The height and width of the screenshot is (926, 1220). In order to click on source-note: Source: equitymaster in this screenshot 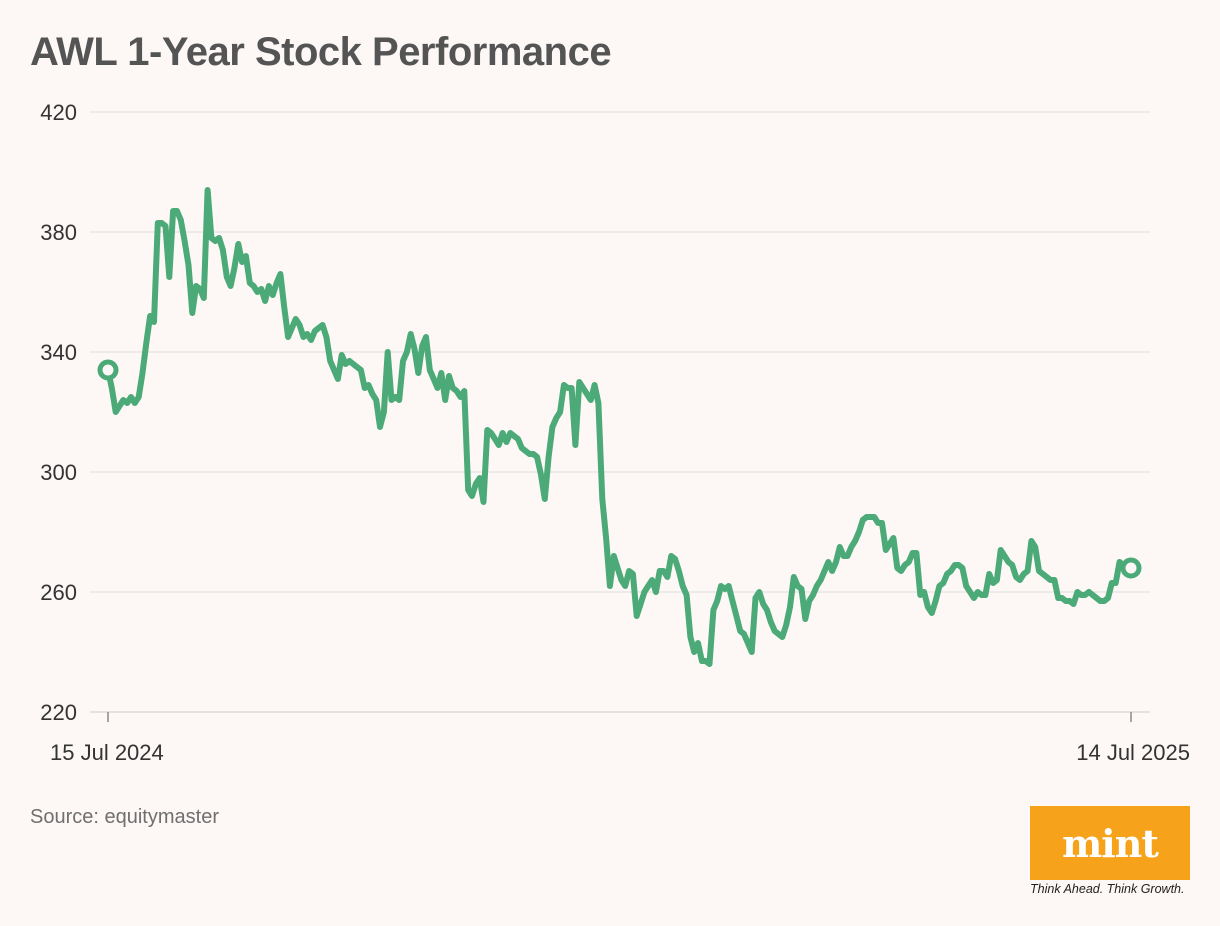, I will do `click(124, 817)`.